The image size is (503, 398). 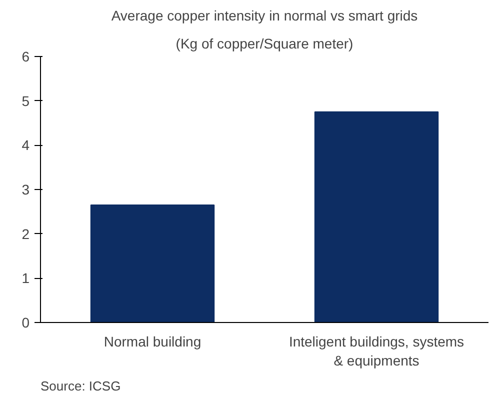 What do you see at coordinates (264, 16) in the screenshot?
I see `chart-title: Average copper intensity in normal vs smart grids` at bounding box center [264, 16].